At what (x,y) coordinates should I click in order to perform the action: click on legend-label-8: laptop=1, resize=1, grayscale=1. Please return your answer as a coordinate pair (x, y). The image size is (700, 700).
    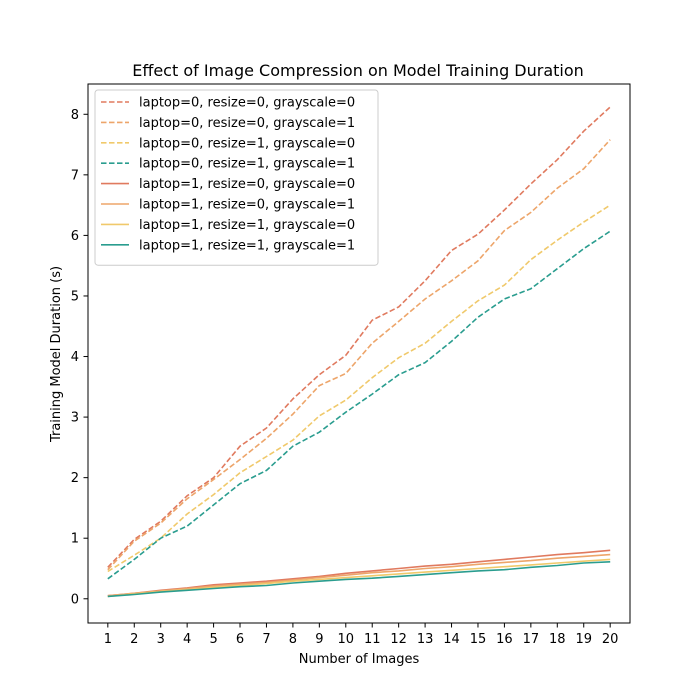
    Looking at the image, I should click on (247, 245).